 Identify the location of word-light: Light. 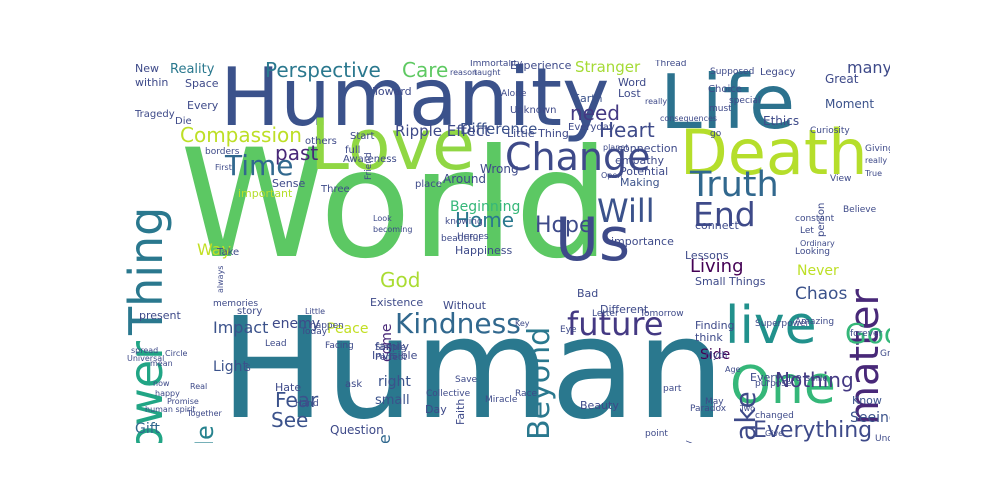
(230, 367).